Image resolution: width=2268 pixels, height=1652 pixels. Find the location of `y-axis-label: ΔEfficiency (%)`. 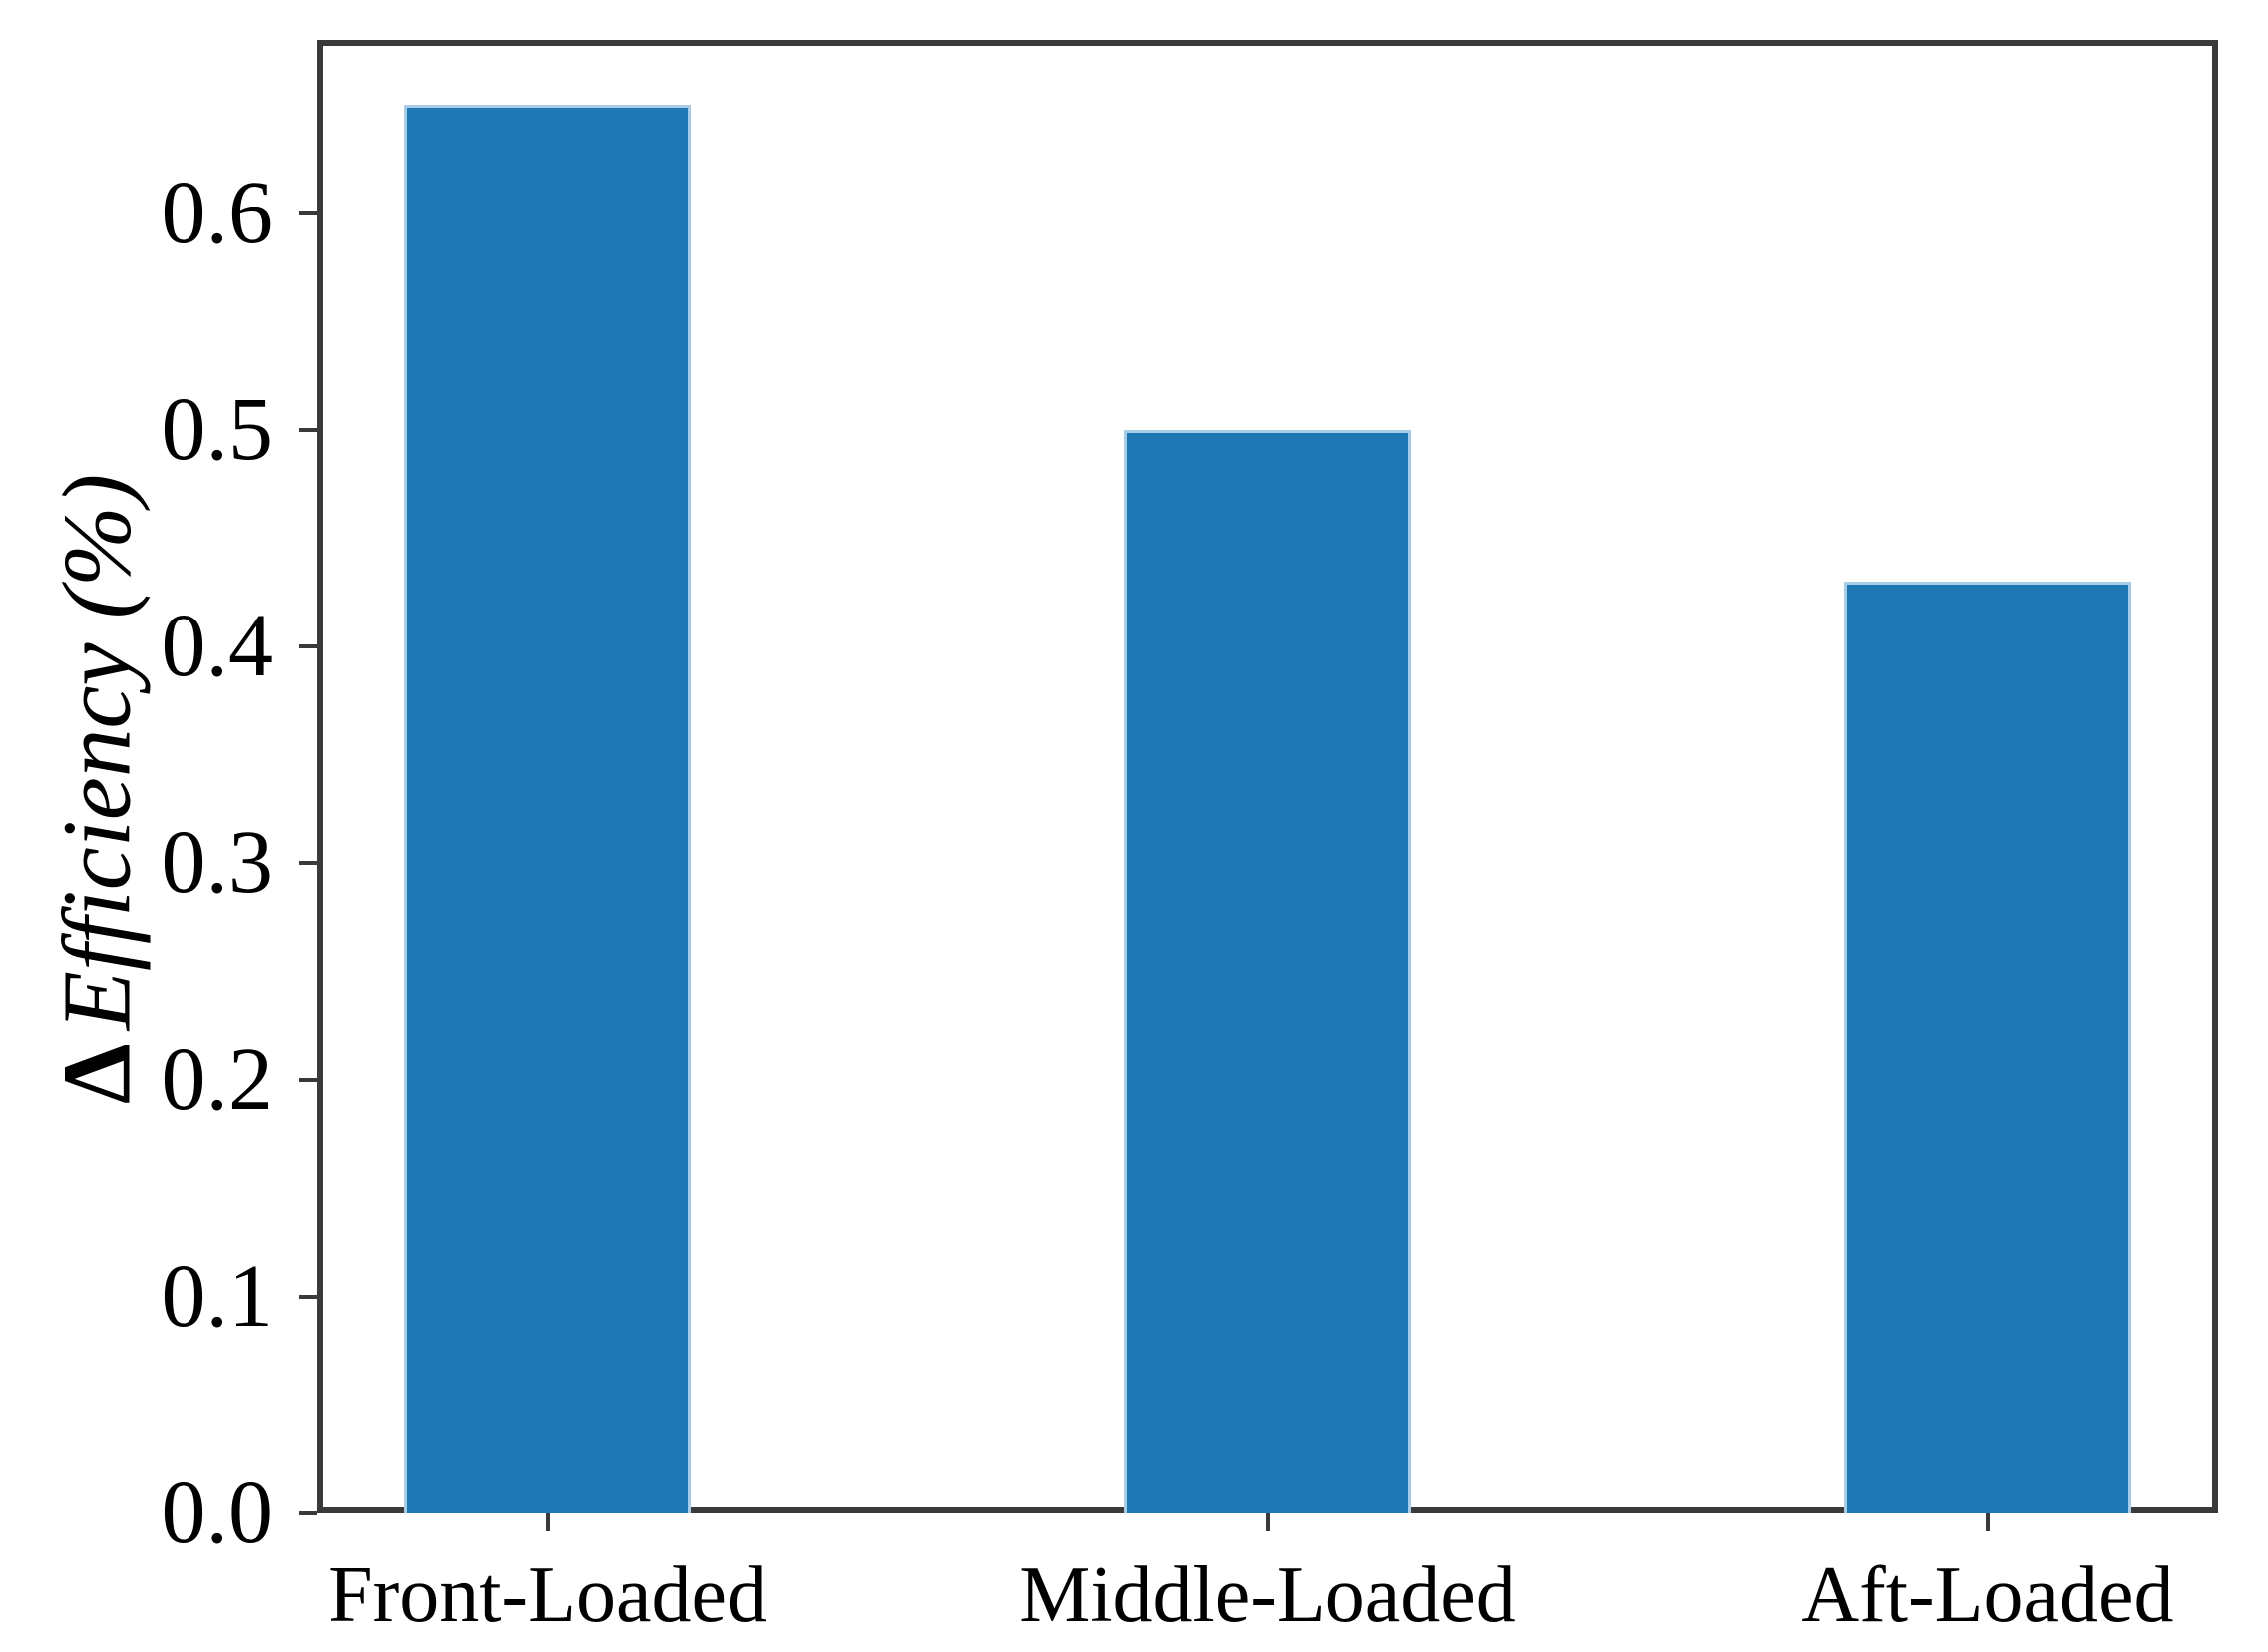

y-axis-label: ΔEfficiency (%) is located at coordinates (97, 788).